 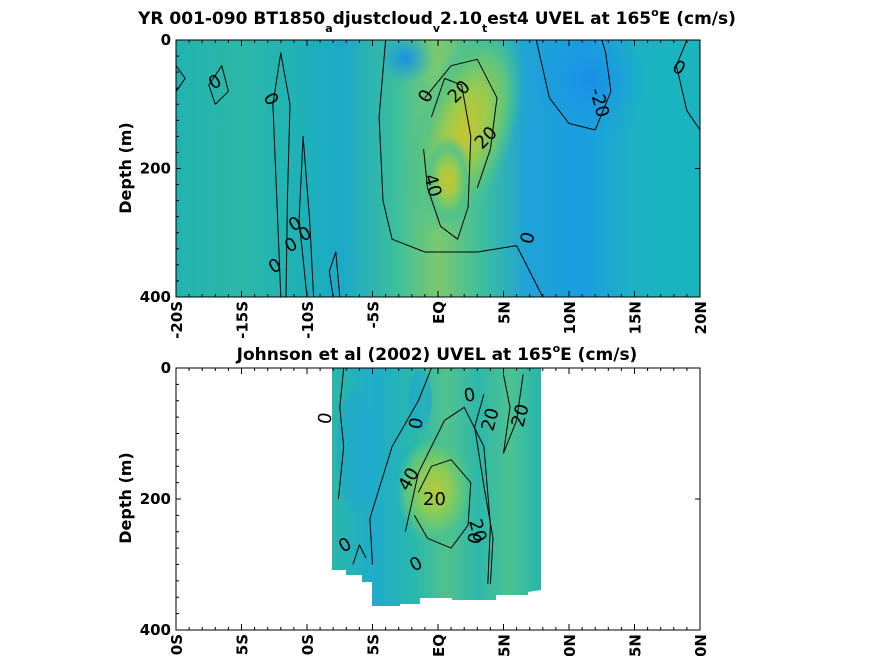 I want to click on bottom-y-tick-label: 0, so click(x=166, y=368).